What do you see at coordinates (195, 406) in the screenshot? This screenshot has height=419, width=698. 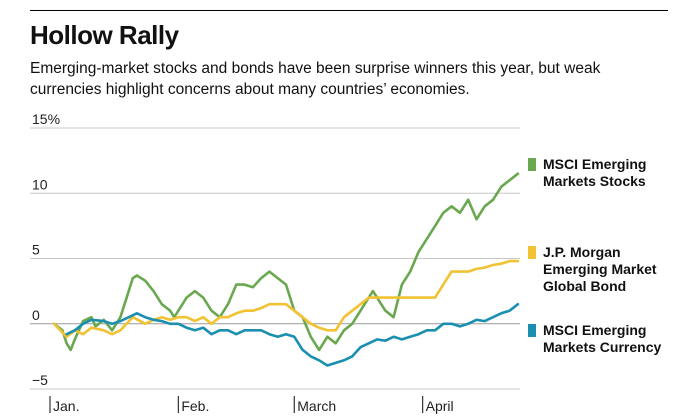 I see `x-tick-label: Feb.` at bounding box center [195, 406].